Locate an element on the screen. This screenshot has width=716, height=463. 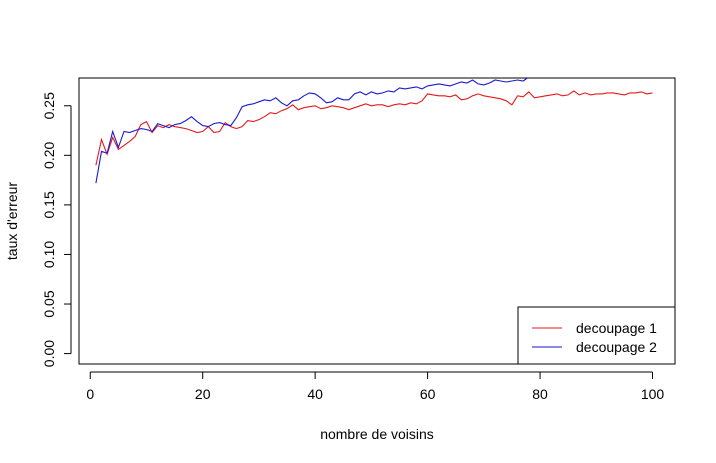
y-tick-label: 0.25 is located at coordinates (49, 105).